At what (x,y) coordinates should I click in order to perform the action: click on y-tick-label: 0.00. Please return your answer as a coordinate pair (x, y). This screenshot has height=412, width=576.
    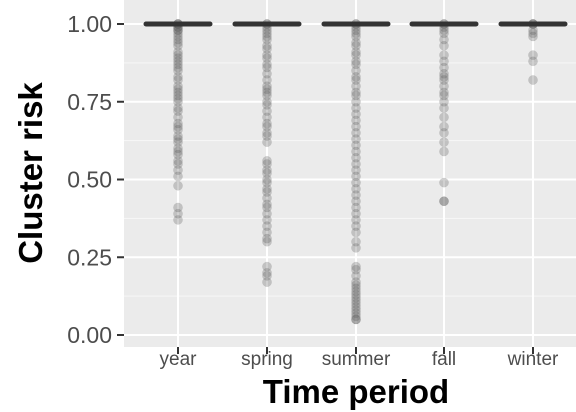
    Looking at the image, I should click on (89, 335).